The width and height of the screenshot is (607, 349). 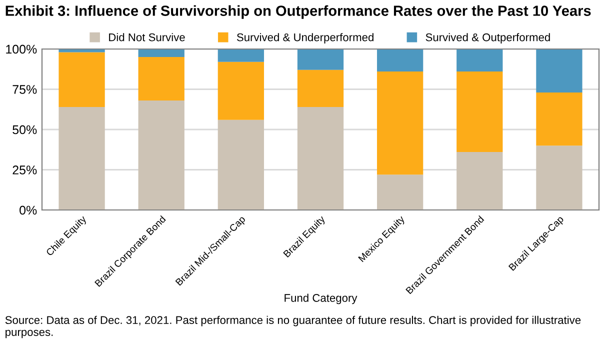 What do you see at coordinates (298, 12) in the screenshot?
I see `chart-title: Exhibit 3: Influence of Survivorship on Outperformance Rates over the Past 10 Years` at bounding box center [298, 12].